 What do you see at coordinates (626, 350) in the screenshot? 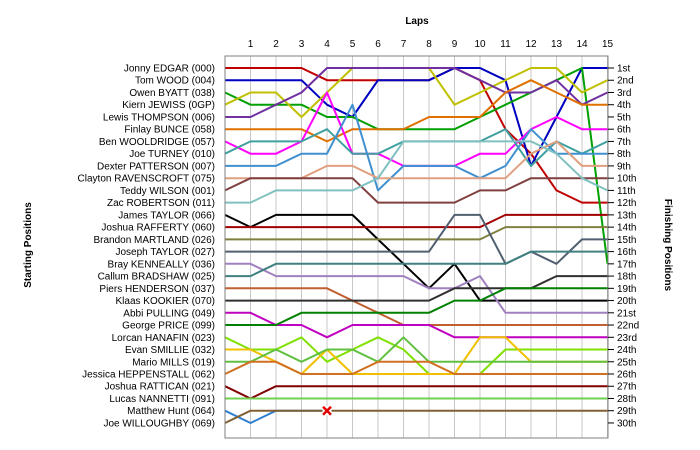
I see `finishing-position-label: 24th` at bounding box center [626, 350].